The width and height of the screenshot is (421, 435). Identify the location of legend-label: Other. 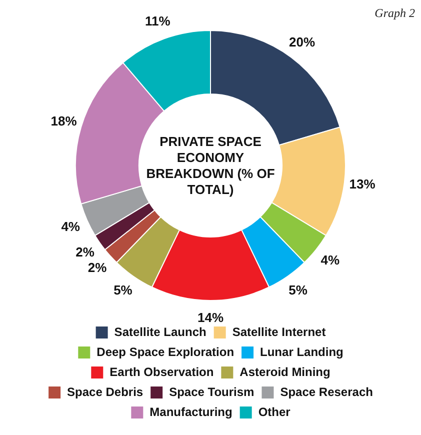
(274, 411).